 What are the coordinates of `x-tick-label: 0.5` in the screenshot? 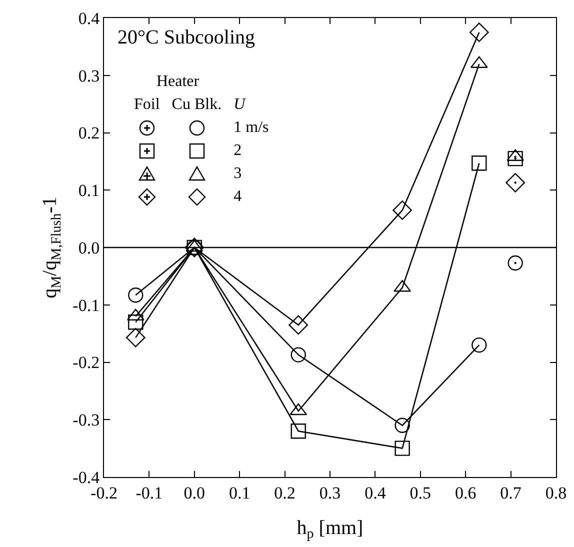 It's located at (421, 492).